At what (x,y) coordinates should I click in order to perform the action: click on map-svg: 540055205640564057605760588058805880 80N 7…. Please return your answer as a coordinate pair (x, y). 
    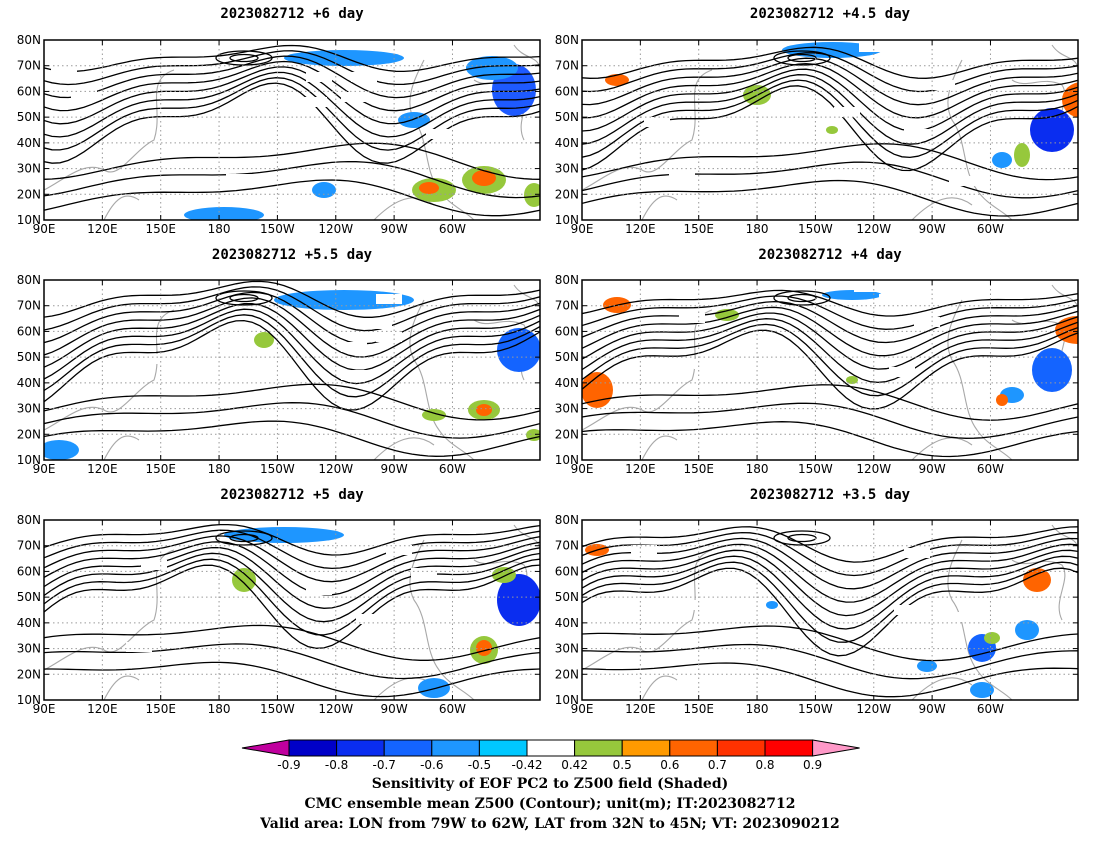
    Looking at the image, I should click on (817, 374).